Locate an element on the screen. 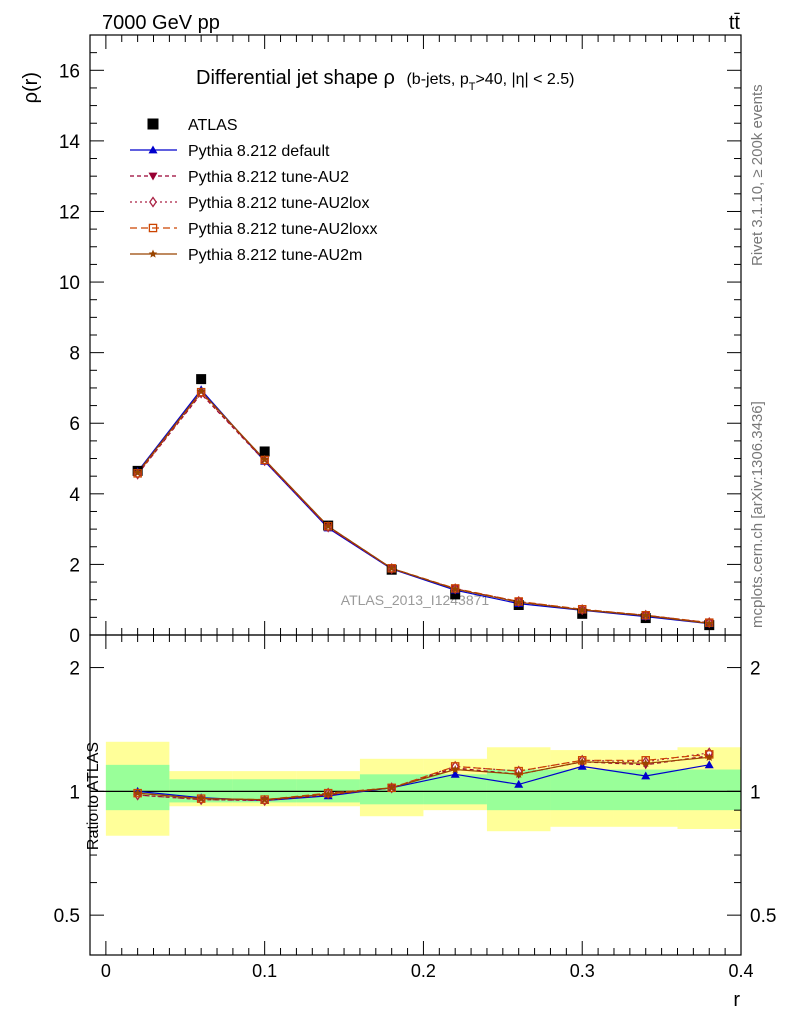  ratio-y-tick-label: 2 is located at coordinates (74, 669).